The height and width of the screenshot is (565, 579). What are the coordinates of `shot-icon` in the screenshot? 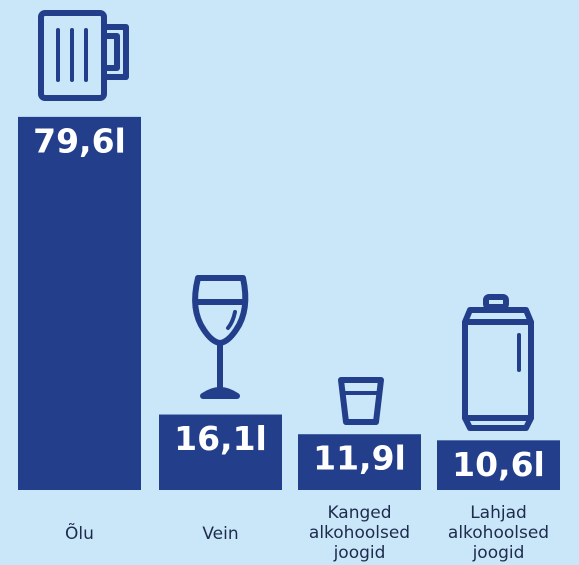 It's located at (361, 401).